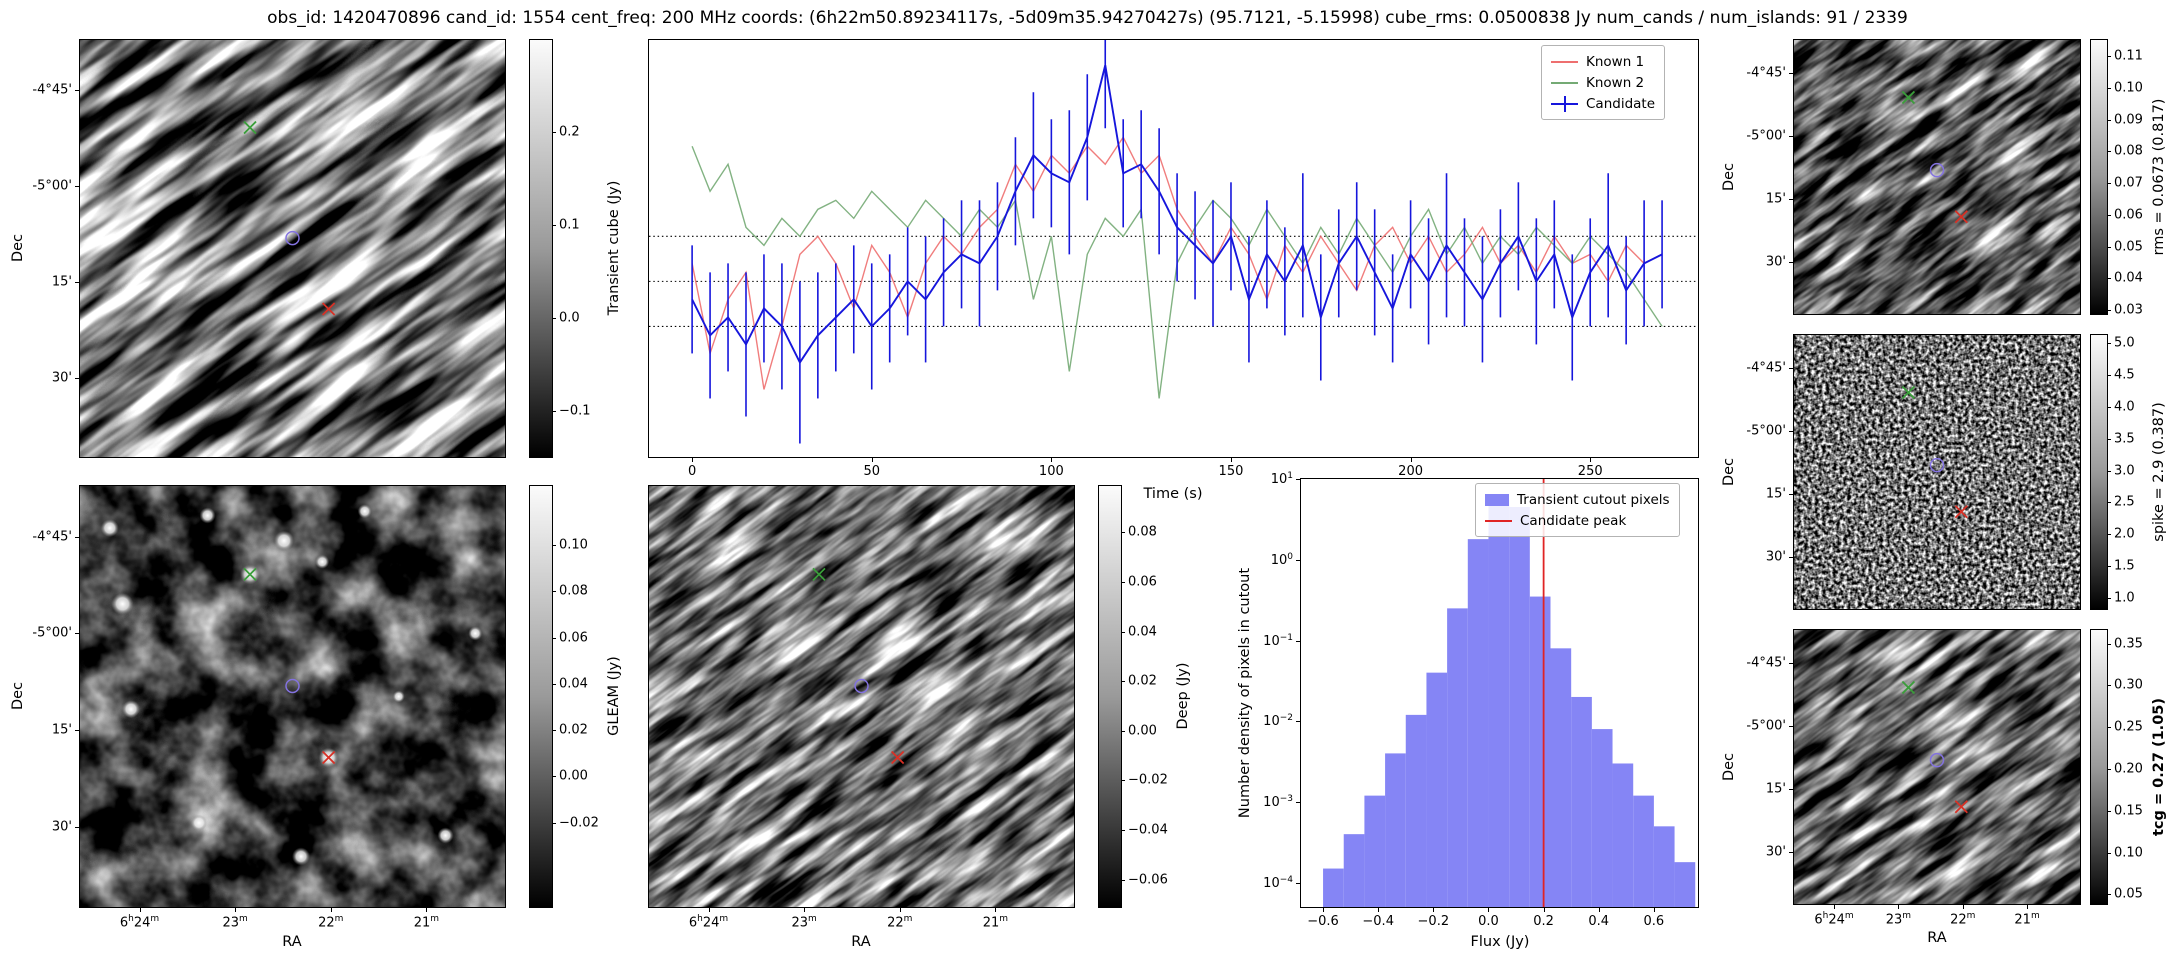 The width and height of the screenshot is (2175, 960). What do you see at coordinates (18, 696) in the screenshot?
I see `dec-axis-label-gleam: Dec` at bounding box center [18, 696].